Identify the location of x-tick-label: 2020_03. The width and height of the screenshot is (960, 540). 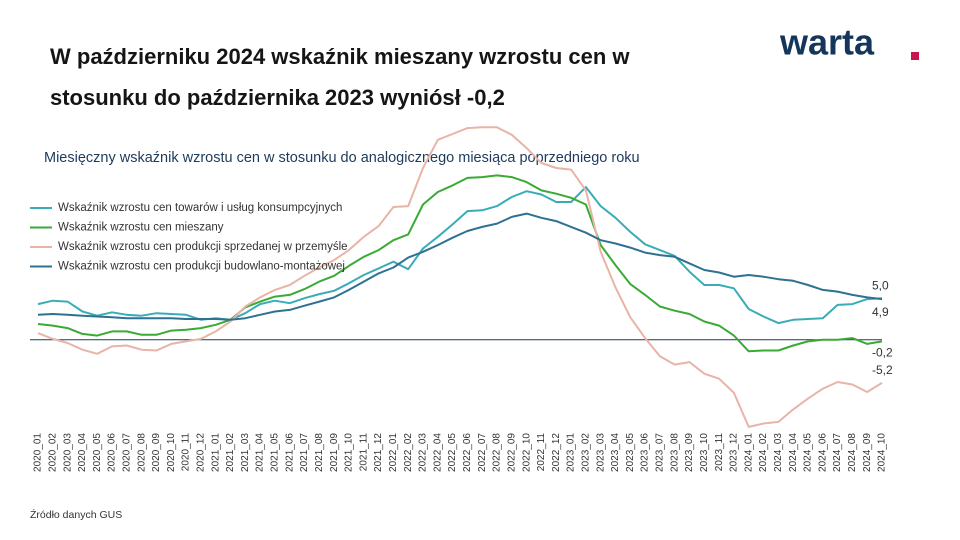
(67, 452).